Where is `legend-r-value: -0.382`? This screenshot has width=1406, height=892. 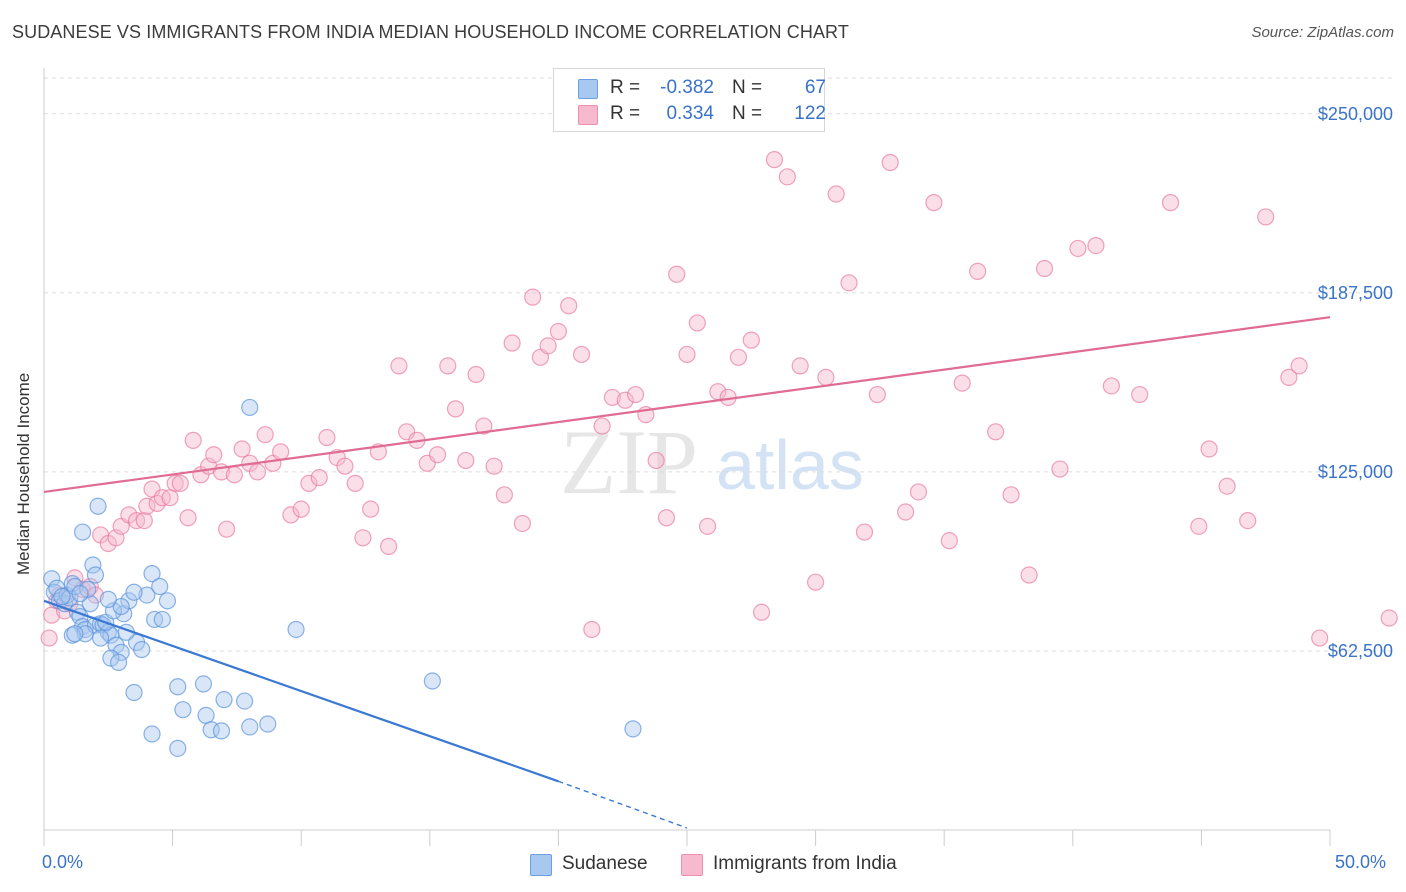
legend-r-value: -0.382 is located at coordinates (687, 87).